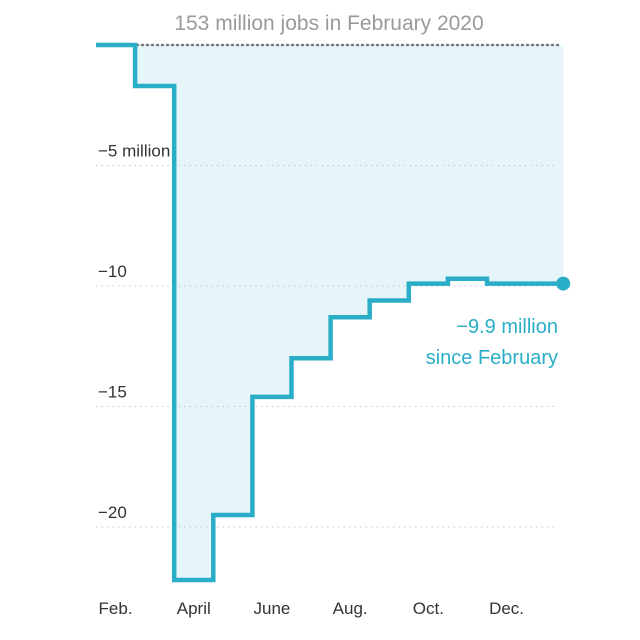  What do you see at coordinates (492, 358) in the screenshot?
I see `annotation-line-2: since February` at bounding box center [492, 358].